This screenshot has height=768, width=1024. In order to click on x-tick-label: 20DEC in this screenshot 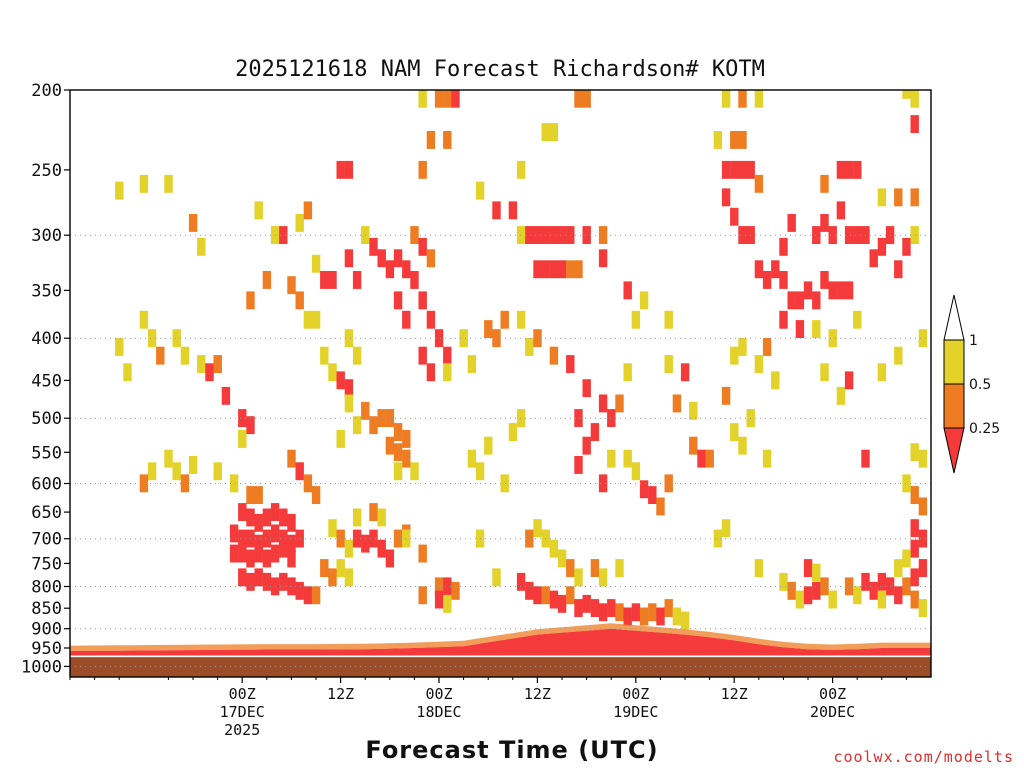, I will do `click(832, 712)`.